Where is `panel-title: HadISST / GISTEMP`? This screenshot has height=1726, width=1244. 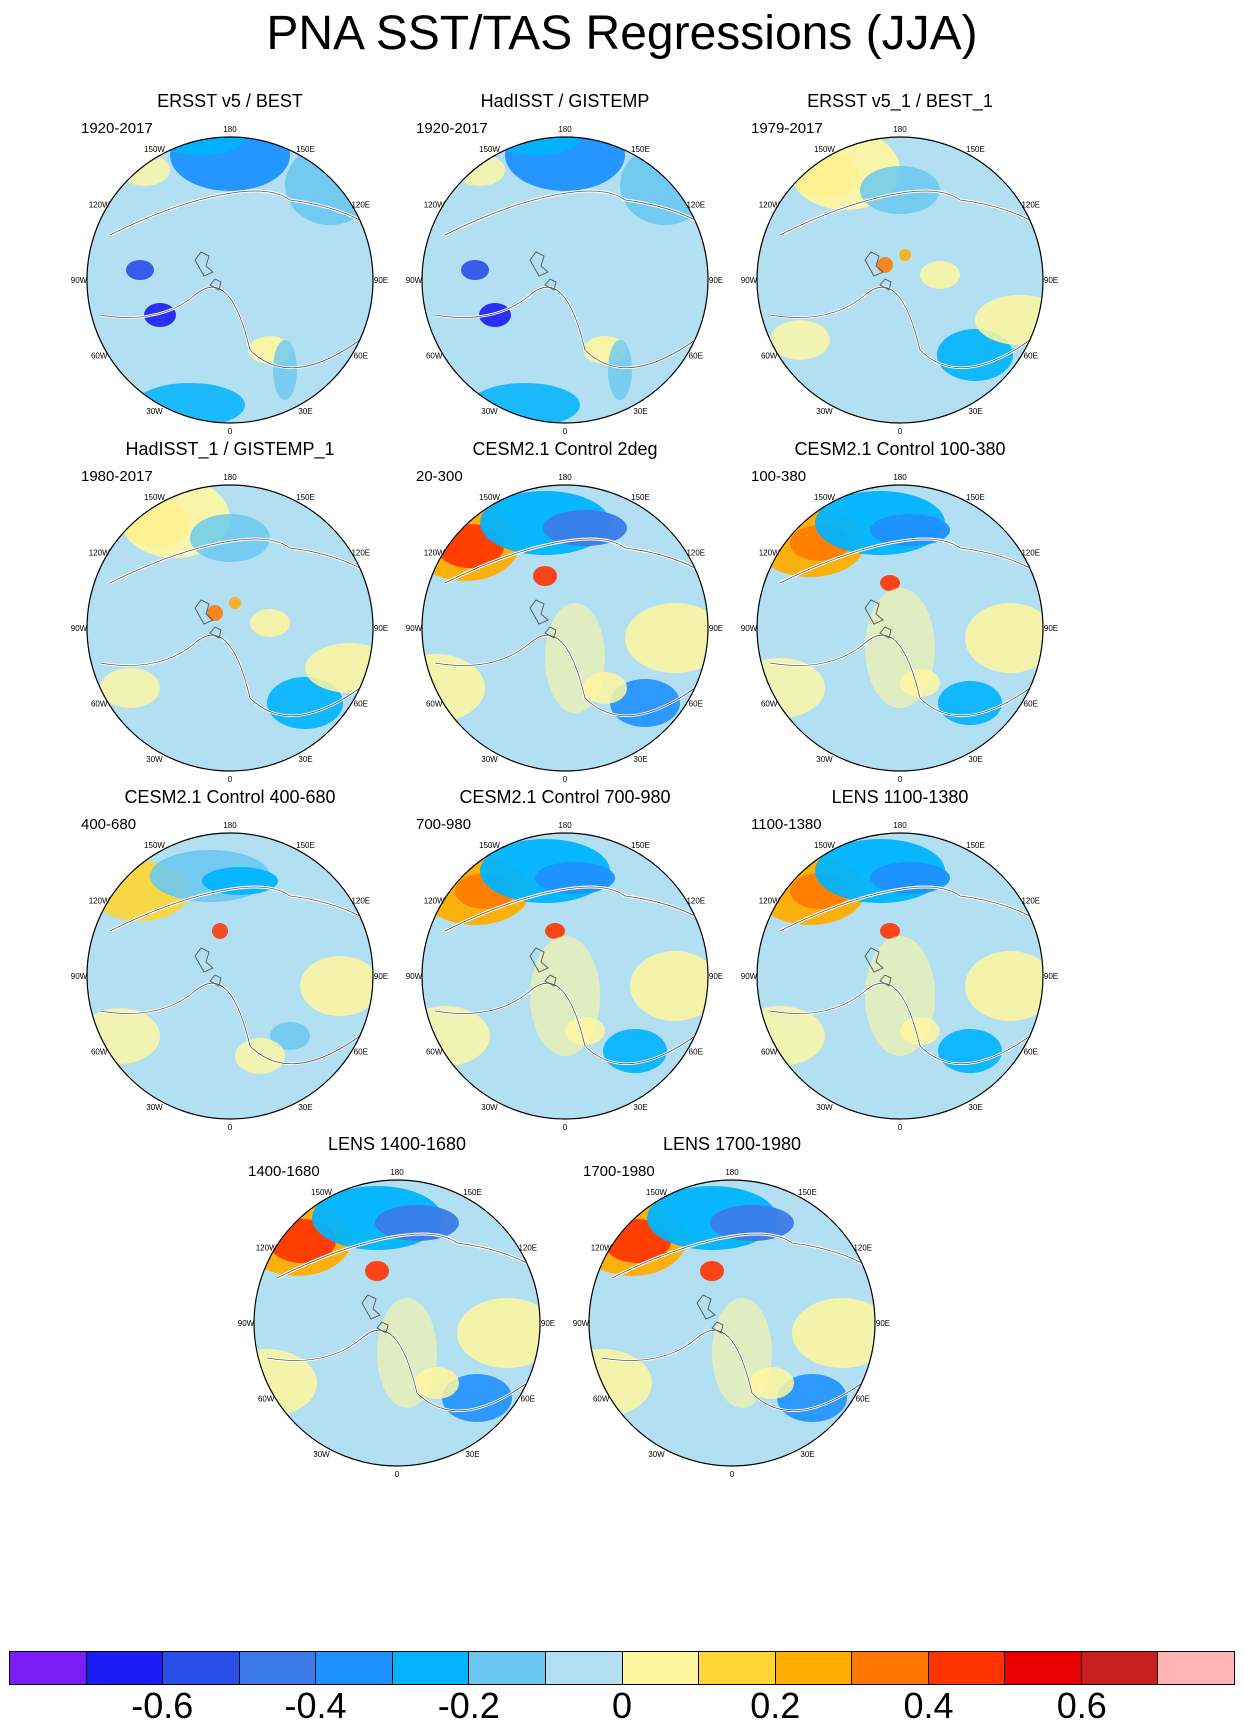
panel-title: HadISST / GISTEMP is located at coordinates (565, 101).